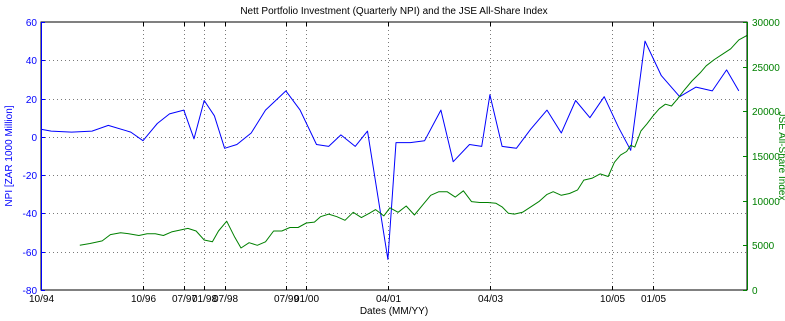  I want to click on y-right-tick-label: 20000, so click(766, 112).